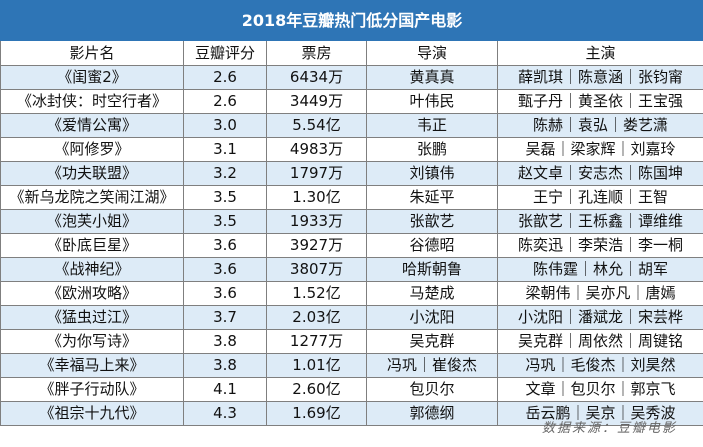 Image resolution: width=703 pixels, height=447 pixels. Describe the element at coordinates (432, 389) in the screenshot. I see `director-cell: 包贝尔` at that location.